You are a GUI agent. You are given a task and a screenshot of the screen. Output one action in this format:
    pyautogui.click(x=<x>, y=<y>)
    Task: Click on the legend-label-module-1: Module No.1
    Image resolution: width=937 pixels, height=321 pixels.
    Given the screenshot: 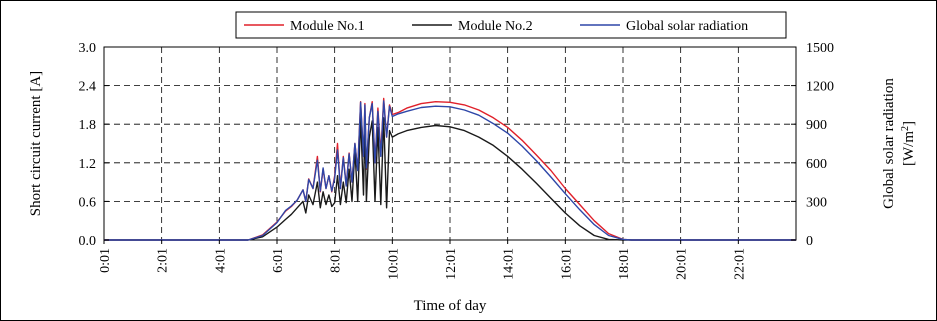 What is the action you would take?
    pyautogui.click(x=327, y=26)
    